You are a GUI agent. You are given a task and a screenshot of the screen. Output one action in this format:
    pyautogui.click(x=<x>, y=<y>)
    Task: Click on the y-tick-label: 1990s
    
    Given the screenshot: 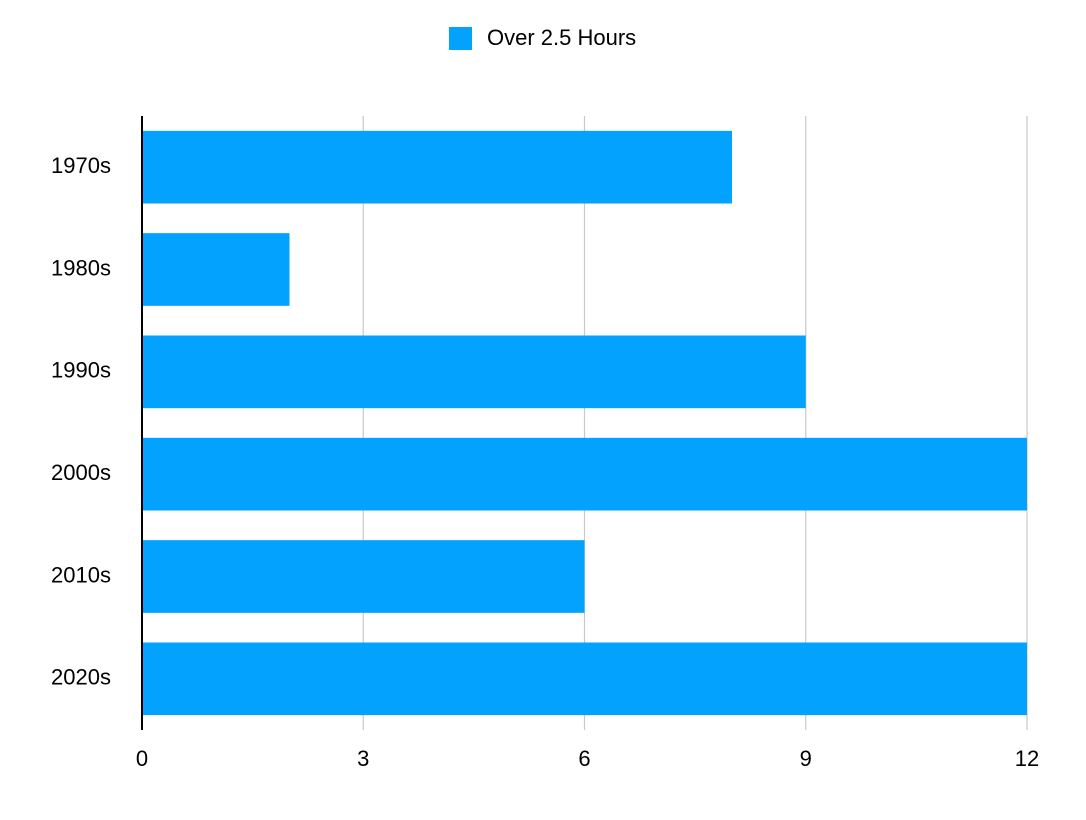 What is the action you would take?
    pyautogui.click(x=81, y=370)
    